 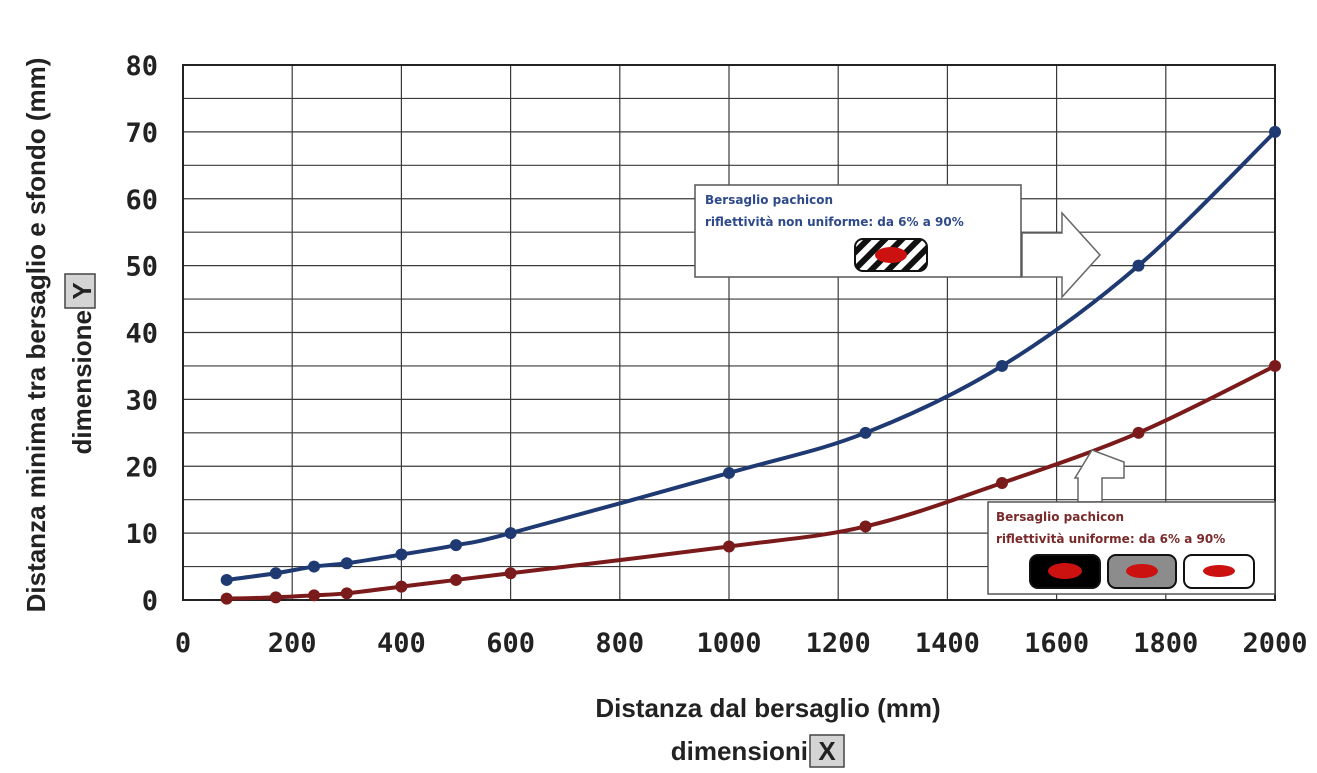 I want to click on y-tick-labels: 0 10 20 30 40 50 60 70 80, so click(x=141, y=334).